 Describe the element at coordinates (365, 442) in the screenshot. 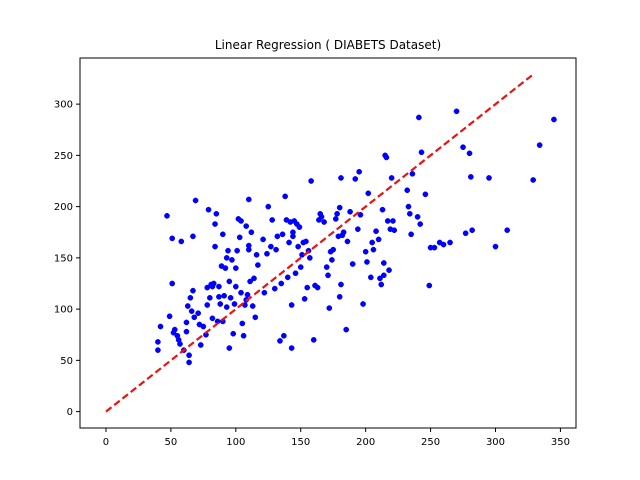

I see `x-tick-label: 200` at that location.